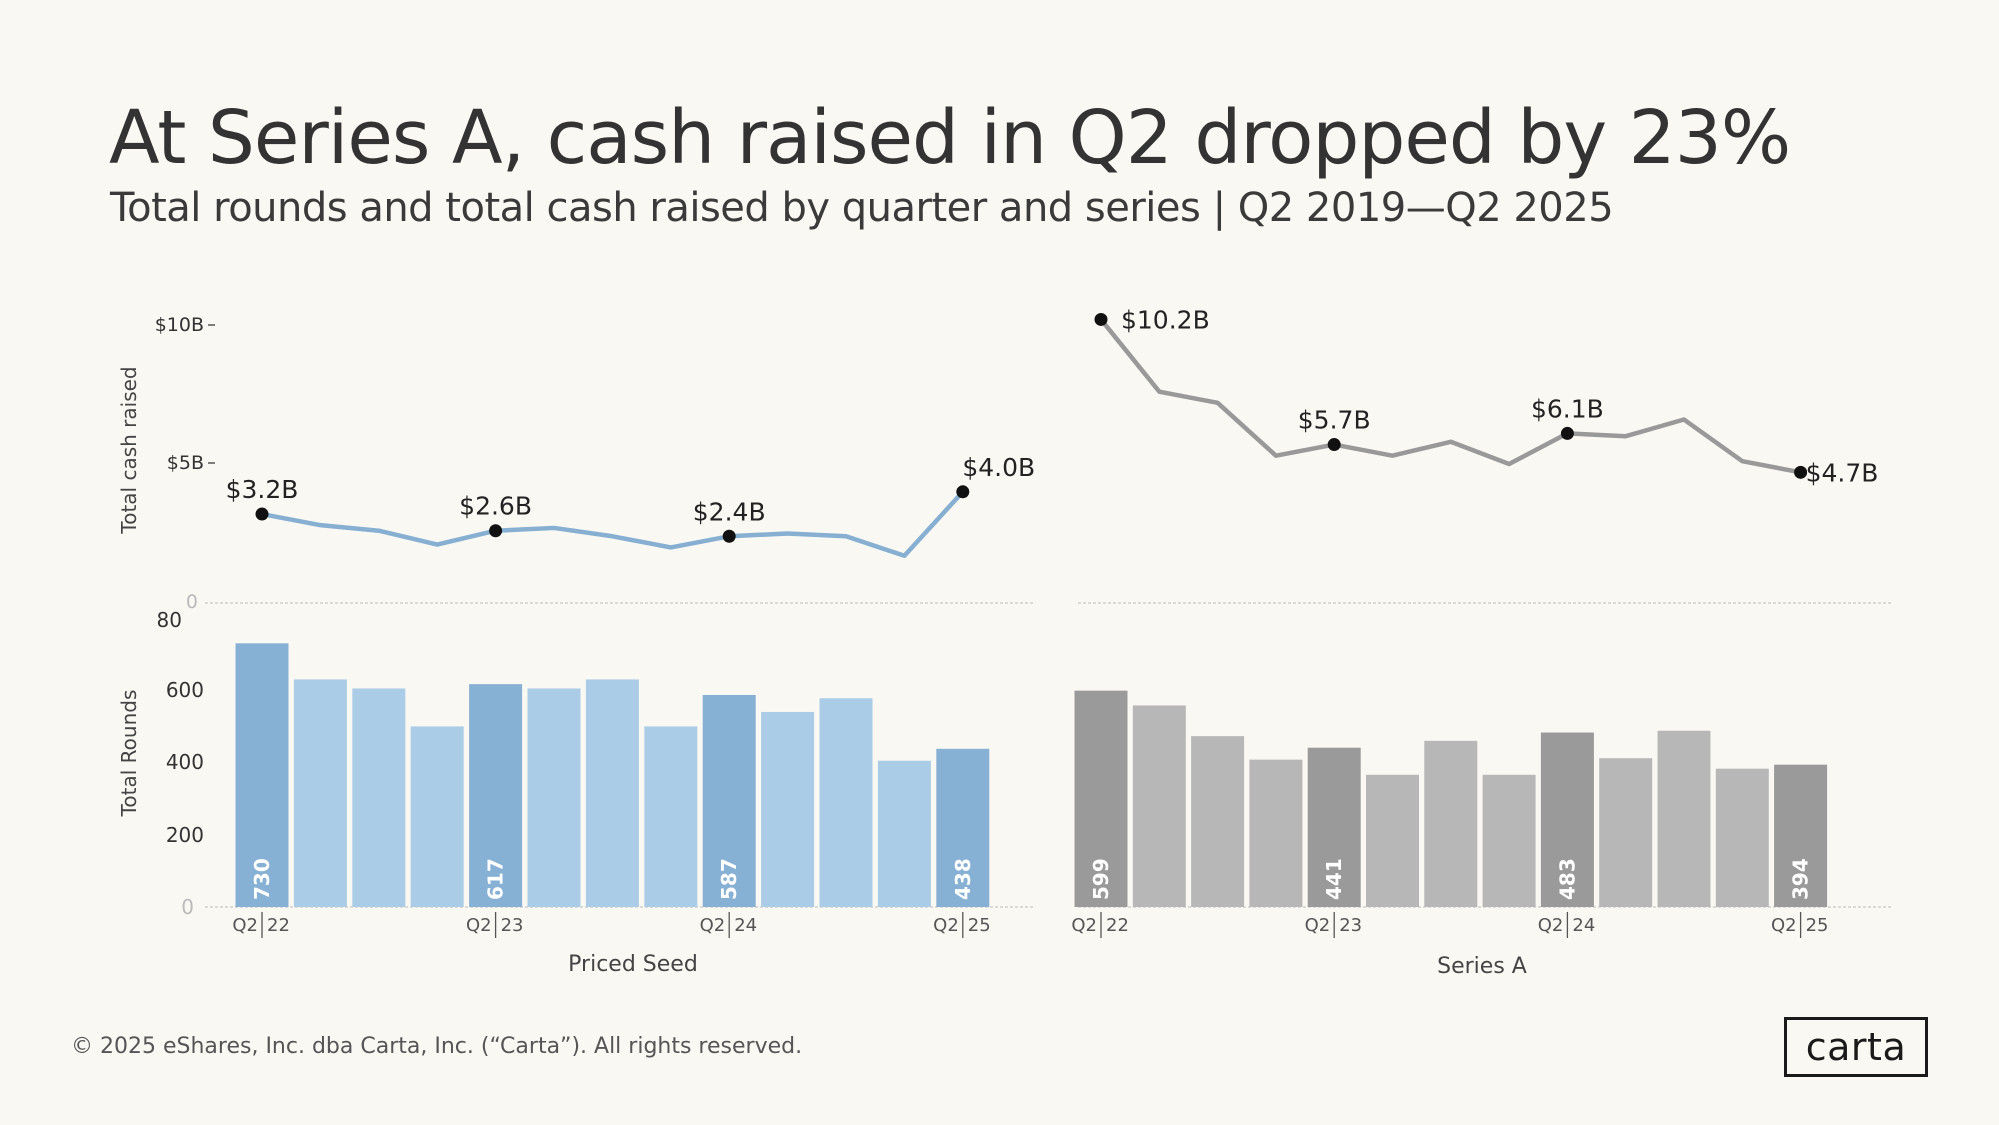 The height and width of the screenshot is (1125, 1999). What do you see at coordinates (1842, 472) in the screenshot?
I see `seriesa-cash-label-12: $4.7B` at bounding box center [1842, 472].